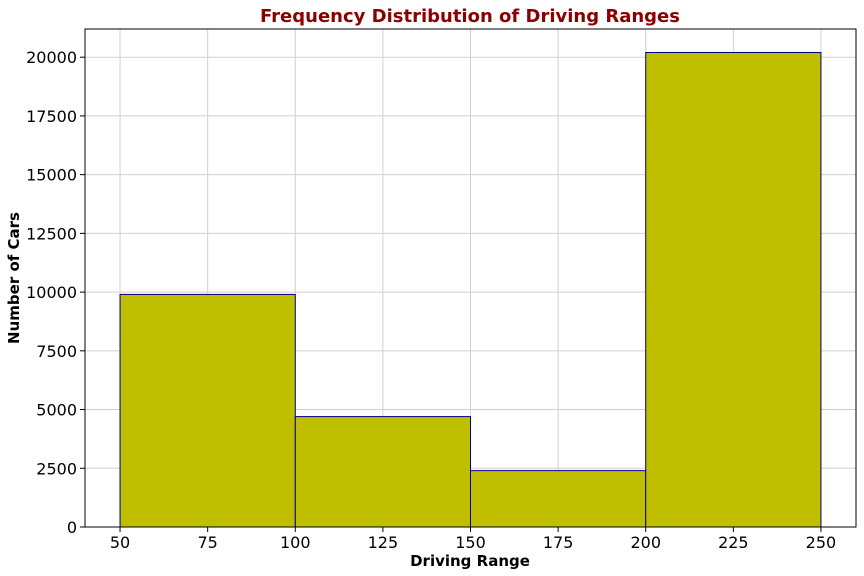  What do you see at coordinates (383, 542) in the screenshot?
I see `x-tick-label: 125` at bounding box center [383, 542].